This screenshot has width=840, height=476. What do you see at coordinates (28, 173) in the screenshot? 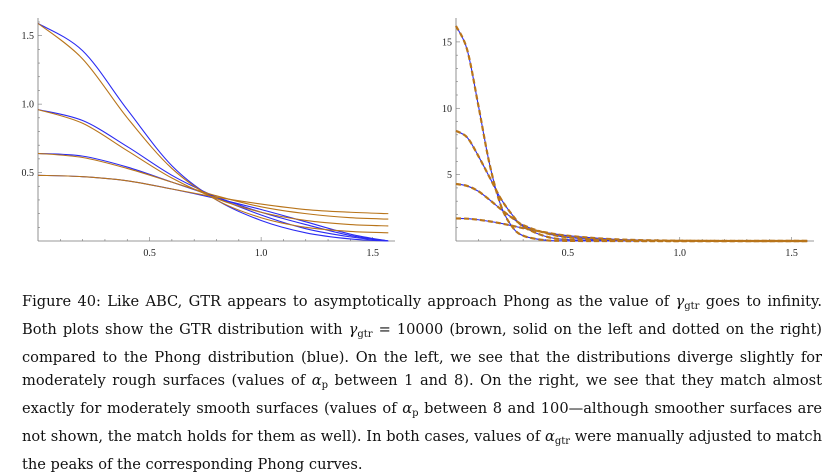
I see `y-tick-label: 0.5` at bounding box center [28, 173].